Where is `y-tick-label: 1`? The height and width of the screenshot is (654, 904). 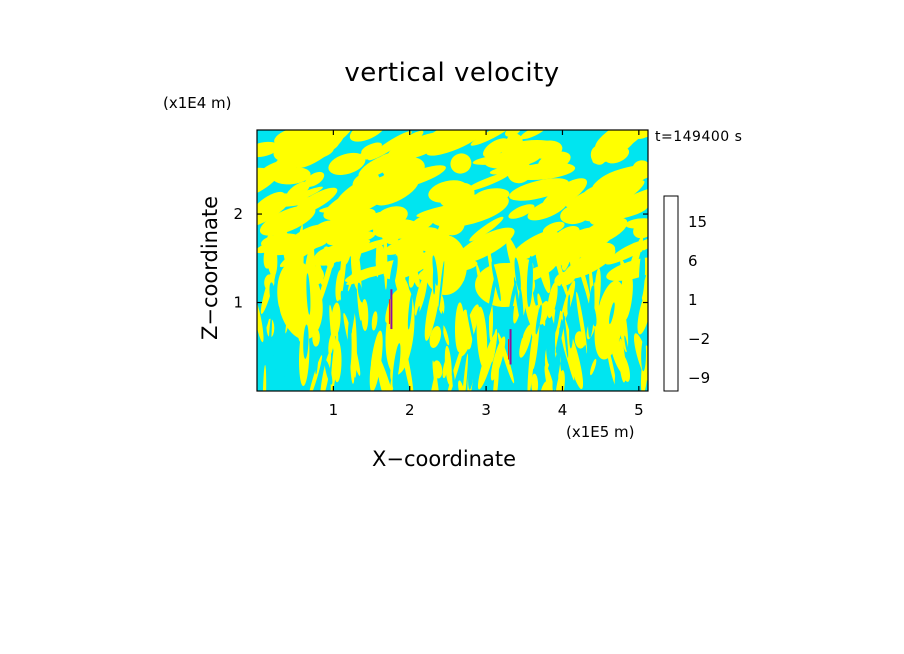
y-tick-label: 1 is located at coordinates (238, 303).